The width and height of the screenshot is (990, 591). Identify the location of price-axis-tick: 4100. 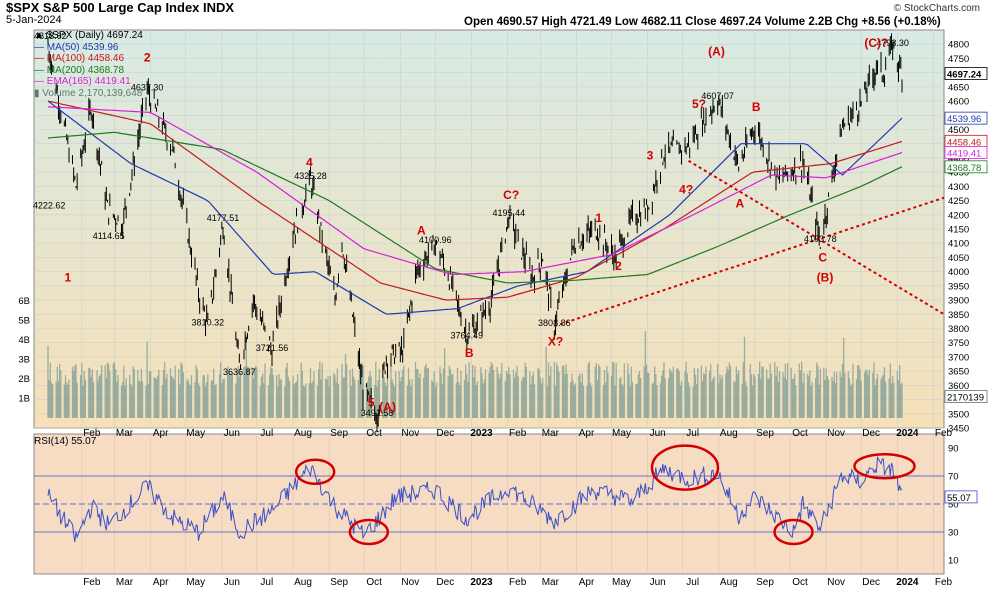
(958, 244).